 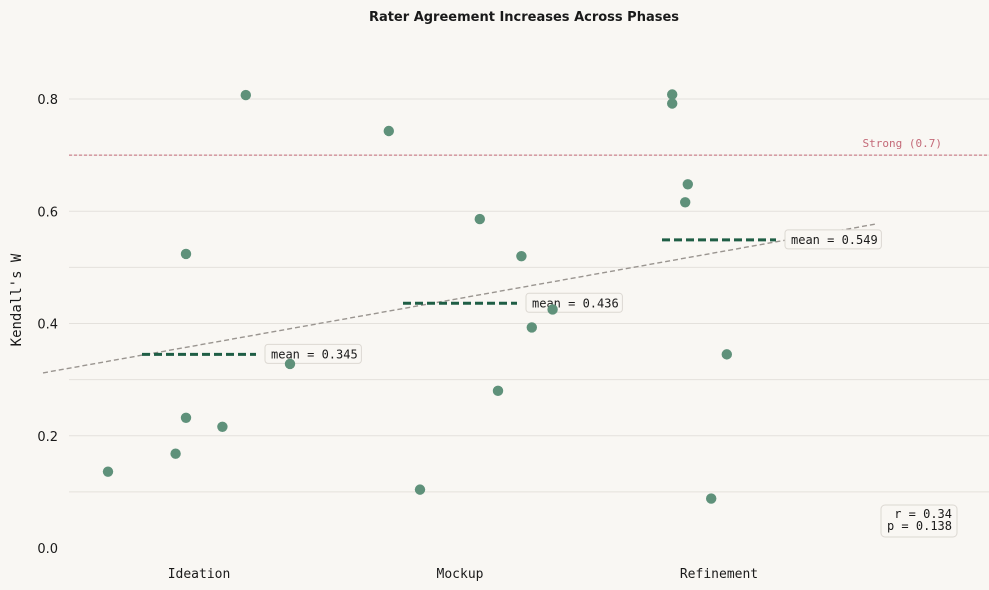 What do you see at coordinates (460, 574) in the screenshot?
I see `x-tick-label: Mockup` at bounding box center [460, 574].